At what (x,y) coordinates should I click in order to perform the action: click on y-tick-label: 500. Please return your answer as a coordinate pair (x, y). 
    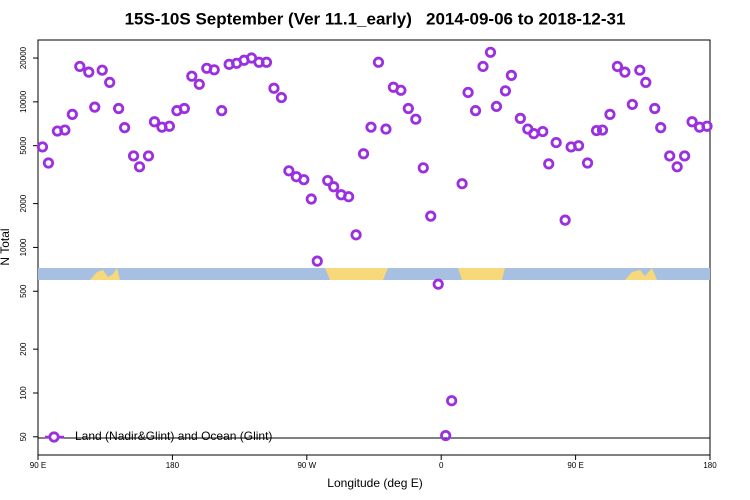
    Looking at the image, I should click on (23, 291).